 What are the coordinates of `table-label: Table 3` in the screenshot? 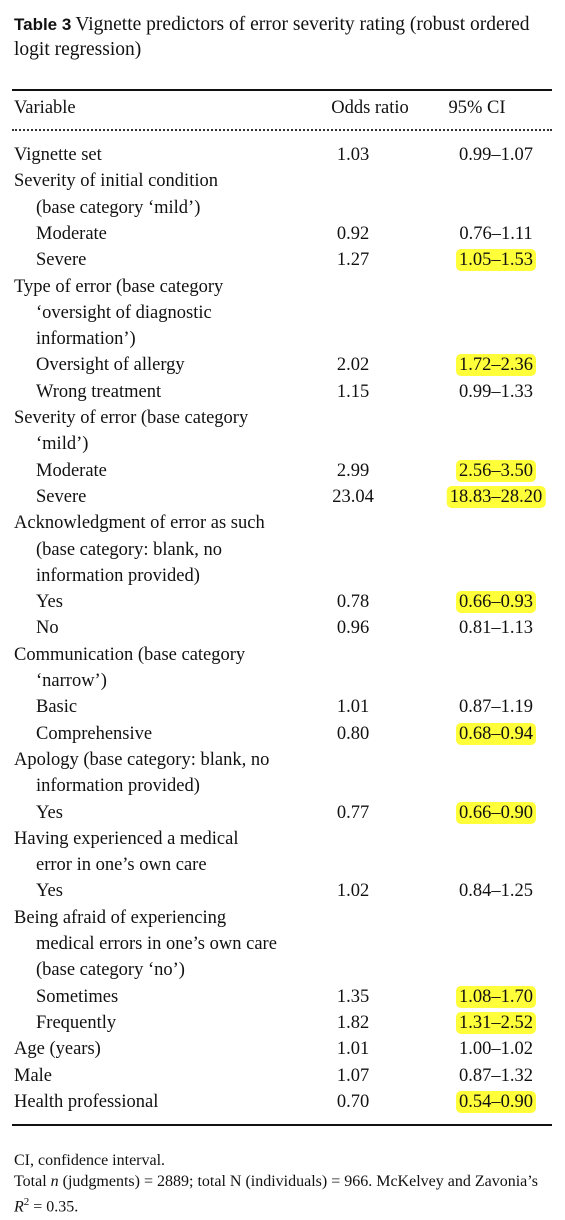 It's located at (43, 24).